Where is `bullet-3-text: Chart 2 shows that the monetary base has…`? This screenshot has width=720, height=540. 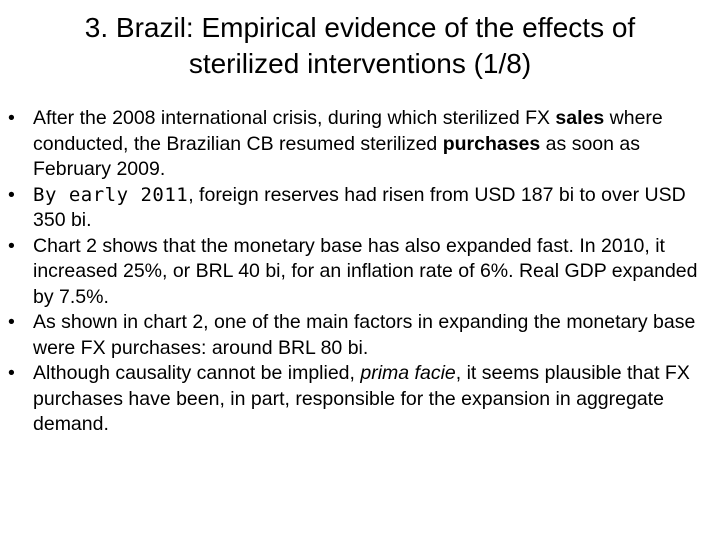 bullet-3-text: Chart 2 shows that the monetary base has… is located at coordinates (365, 271).